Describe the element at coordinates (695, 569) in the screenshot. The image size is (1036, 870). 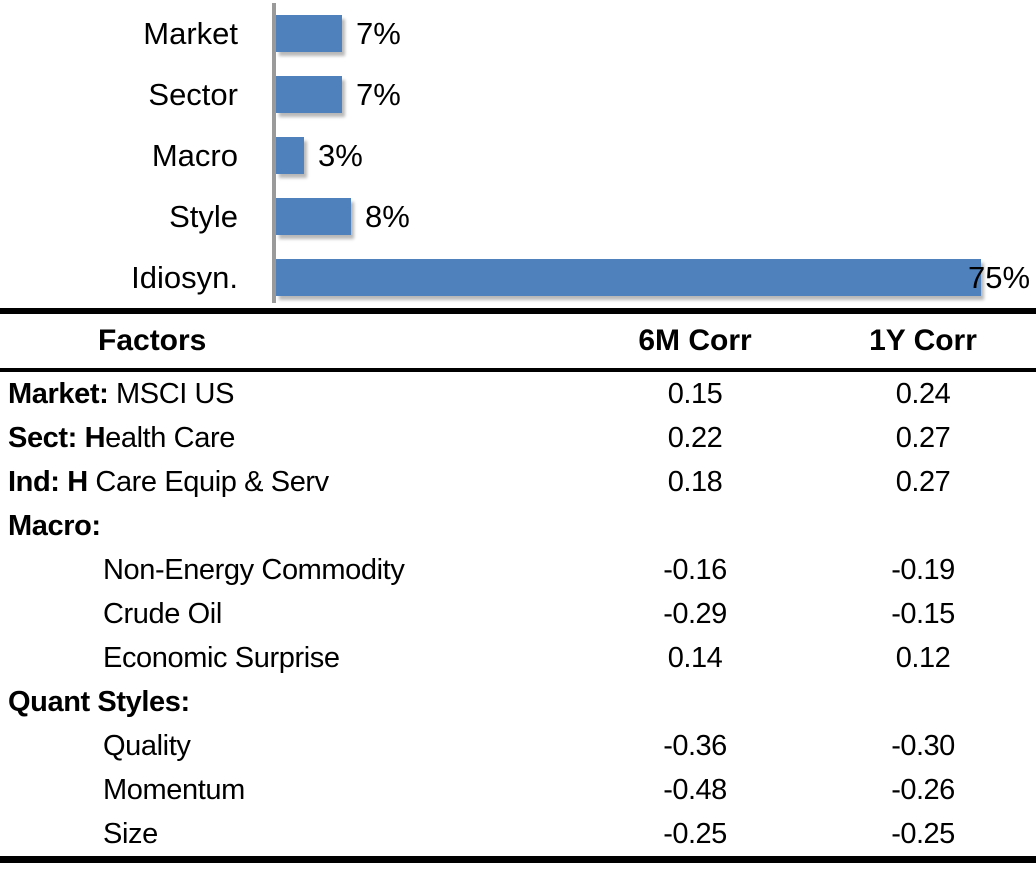
I see `corr-6m-value: -0.16` at that location.